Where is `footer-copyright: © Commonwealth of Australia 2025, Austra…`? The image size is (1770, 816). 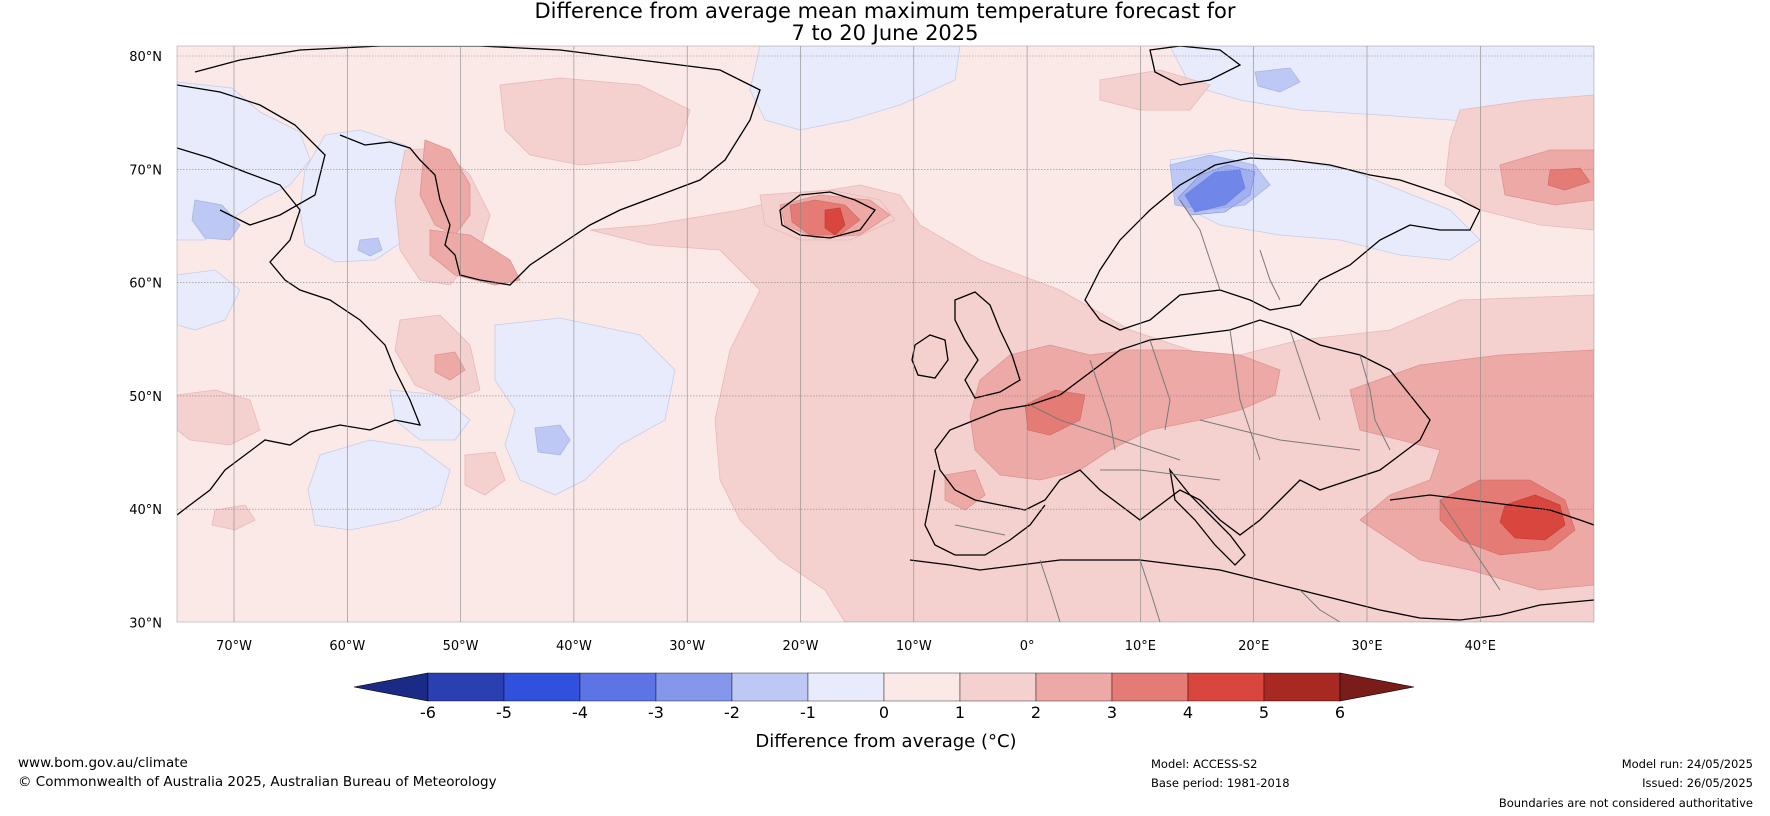
footer-copyright: © Commonwealth of Australia 2025, Austra… is located at coordinates (257, 782).